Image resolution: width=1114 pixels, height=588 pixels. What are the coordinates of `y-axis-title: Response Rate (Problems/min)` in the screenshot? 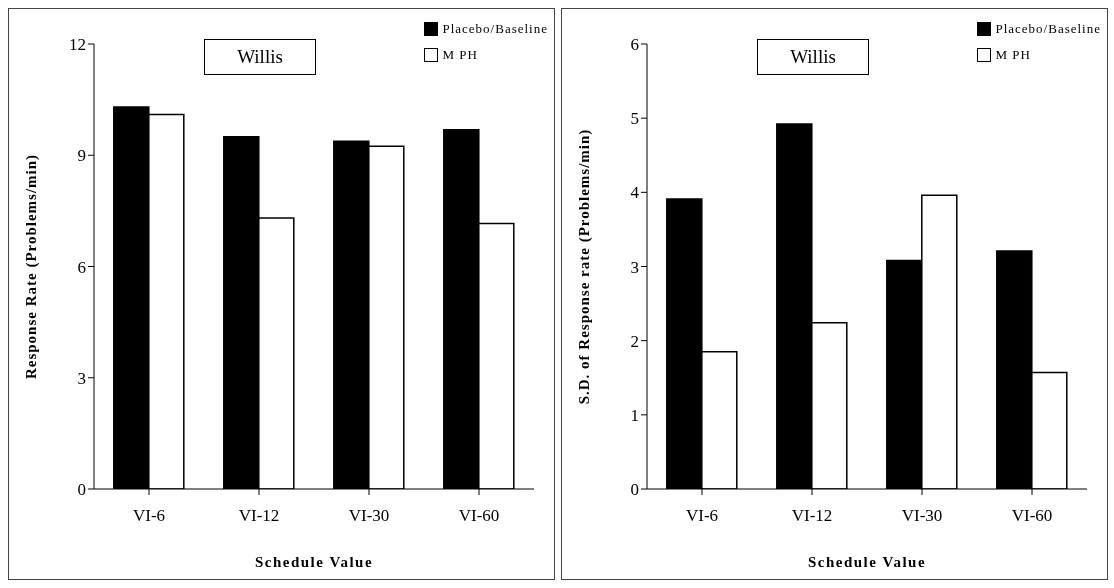 It's located at (32, 266).